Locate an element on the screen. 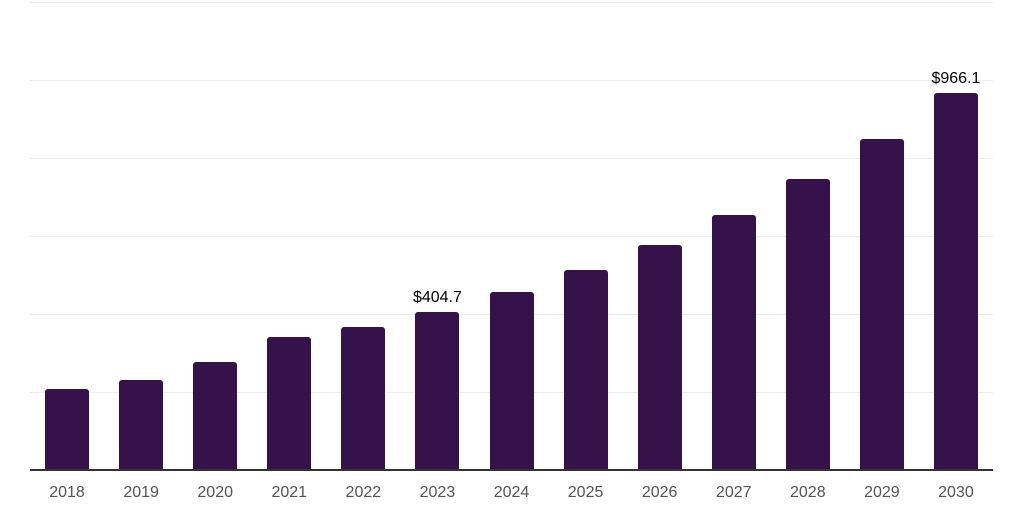 The image size is (1024, 512). x-tick-label-2028: 2028 is located at coordinates (808, 492).